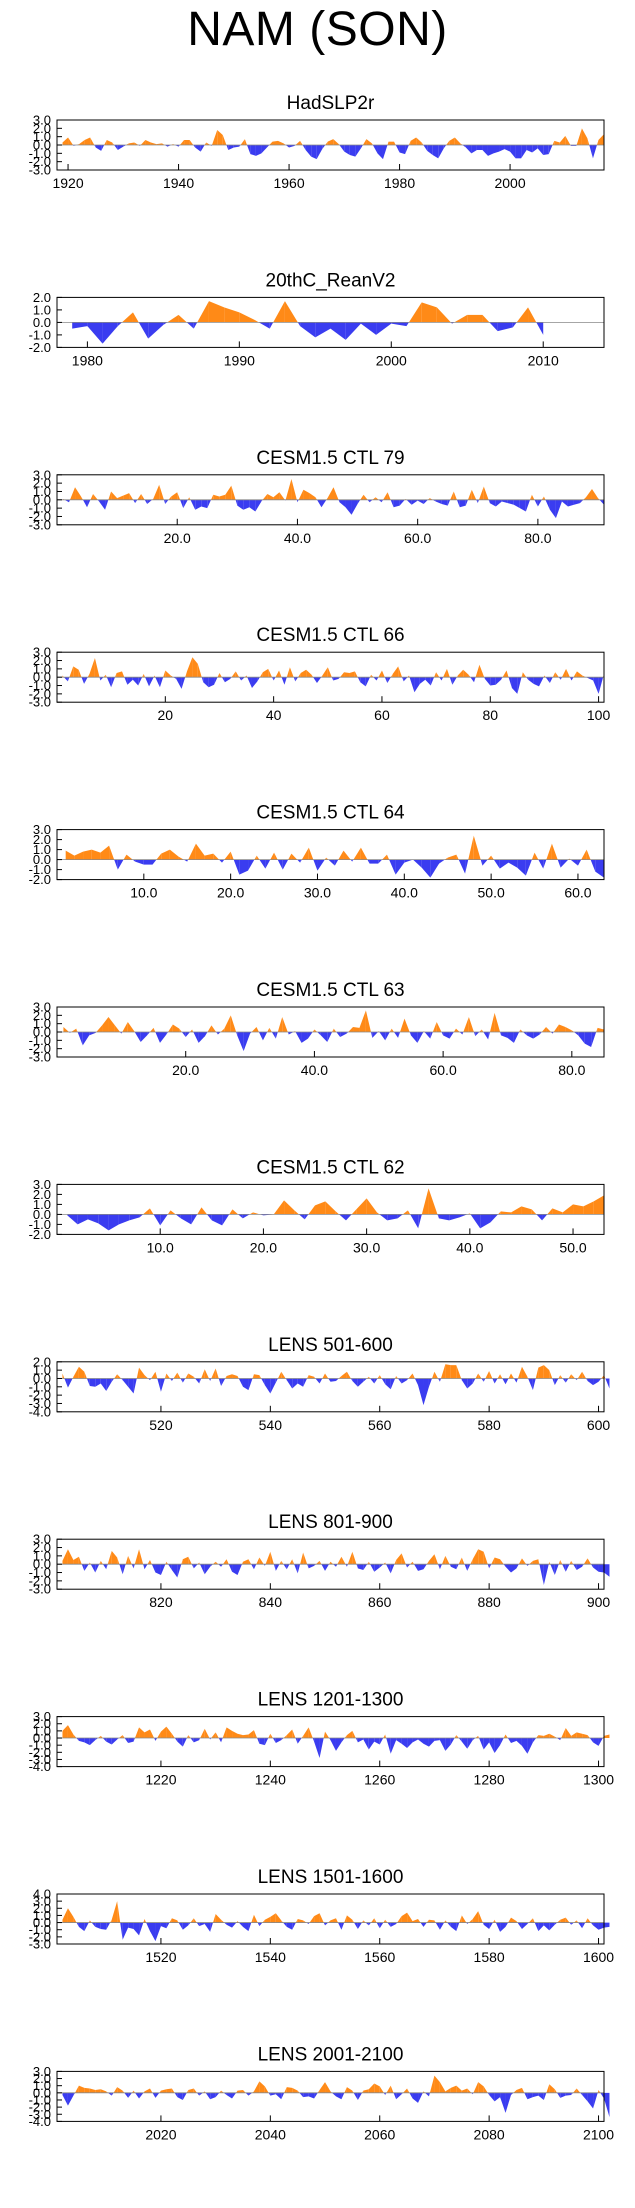 The width and height of the screenshot is (635, 2208). I want to click on y-tick-label: 3.0, so click(42, 829).